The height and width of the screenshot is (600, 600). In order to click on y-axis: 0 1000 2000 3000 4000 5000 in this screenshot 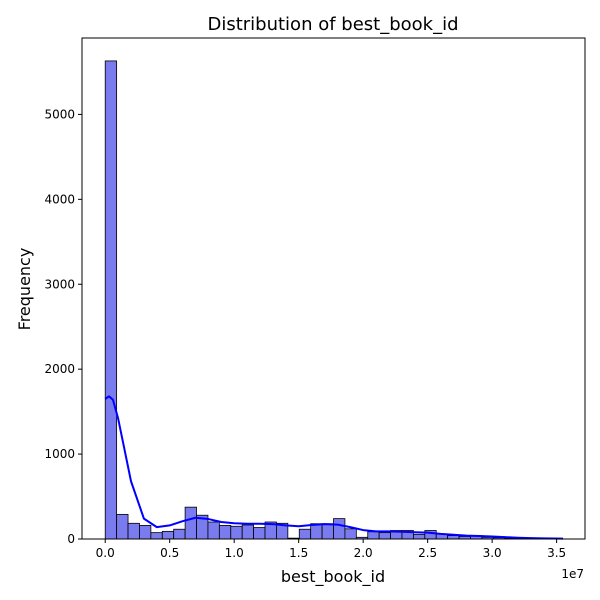, I will do `click(63, 326)`.